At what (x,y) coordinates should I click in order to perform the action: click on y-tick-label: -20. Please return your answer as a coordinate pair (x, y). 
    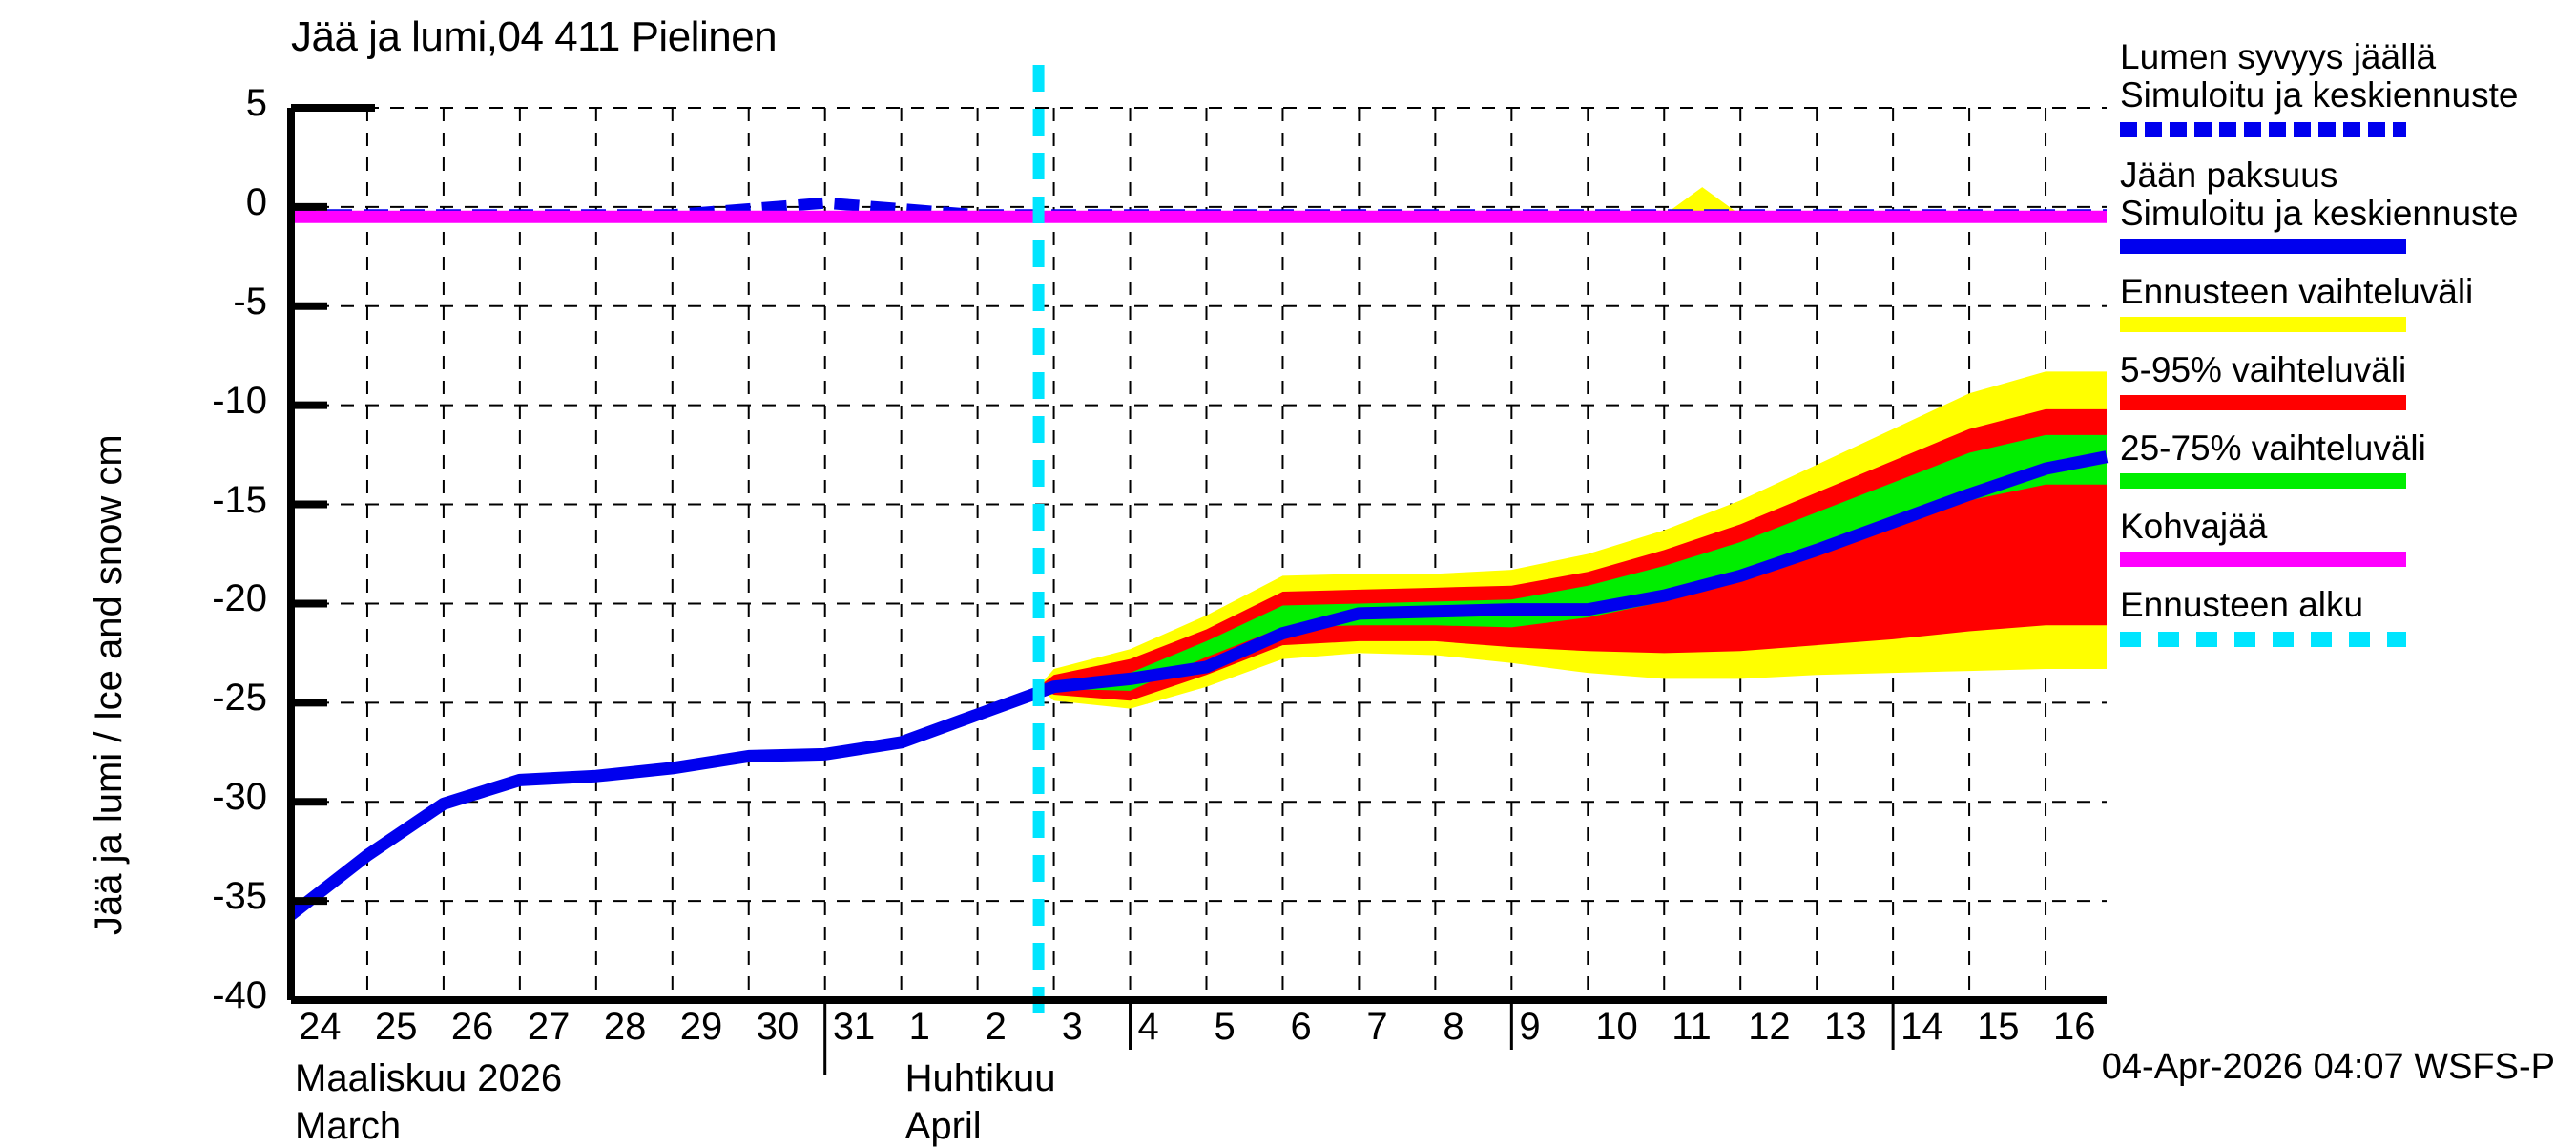
    Looking at the image, I should click on (239, 599).